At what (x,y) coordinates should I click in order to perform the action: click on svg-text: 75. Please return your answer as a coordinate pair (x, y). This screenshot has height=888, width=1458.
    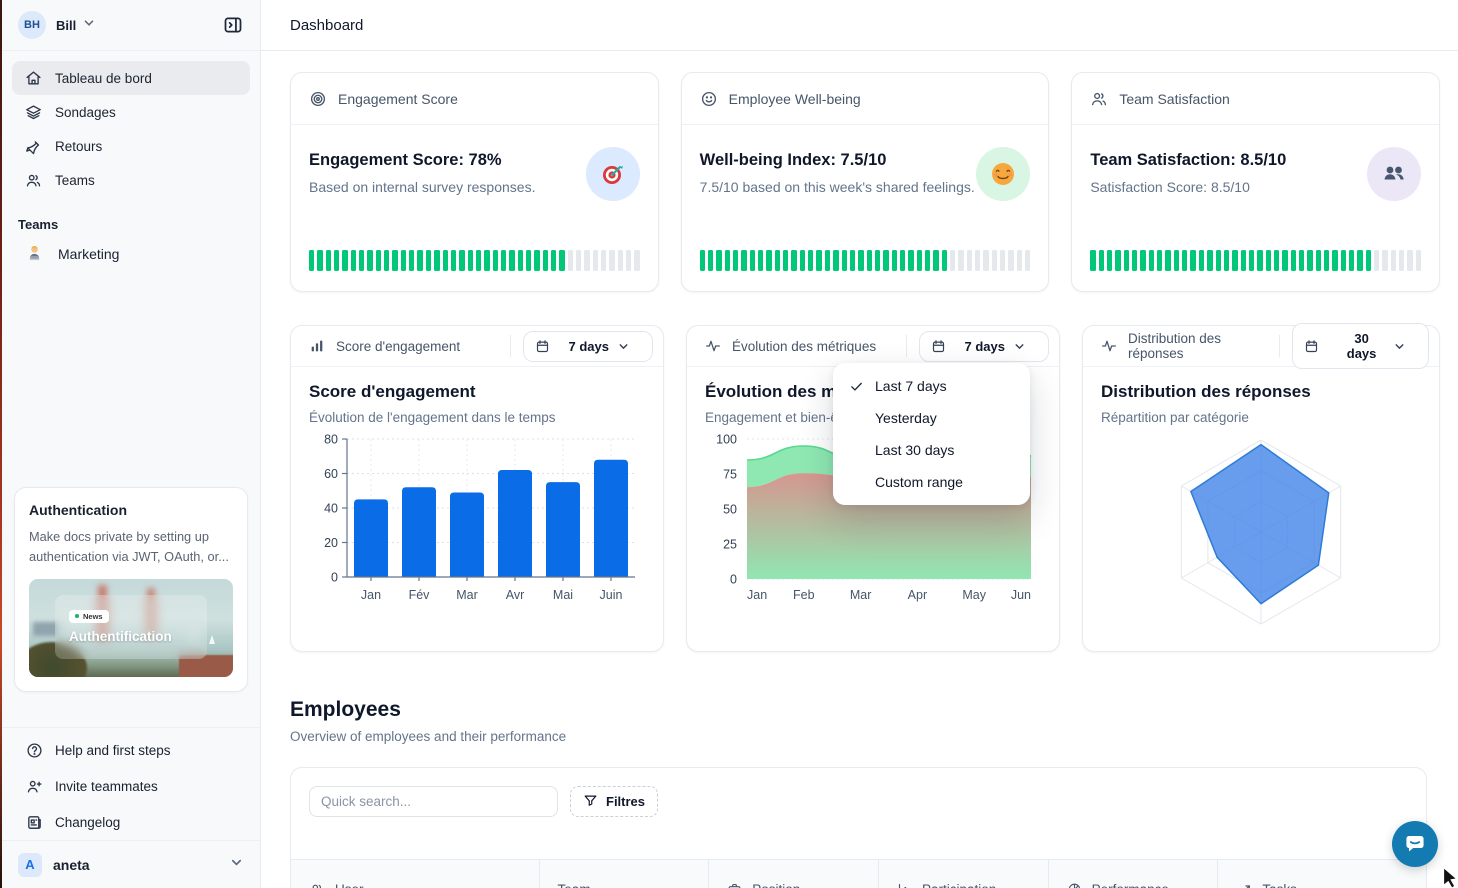
    Looking at the image, I should click on (730, 475).